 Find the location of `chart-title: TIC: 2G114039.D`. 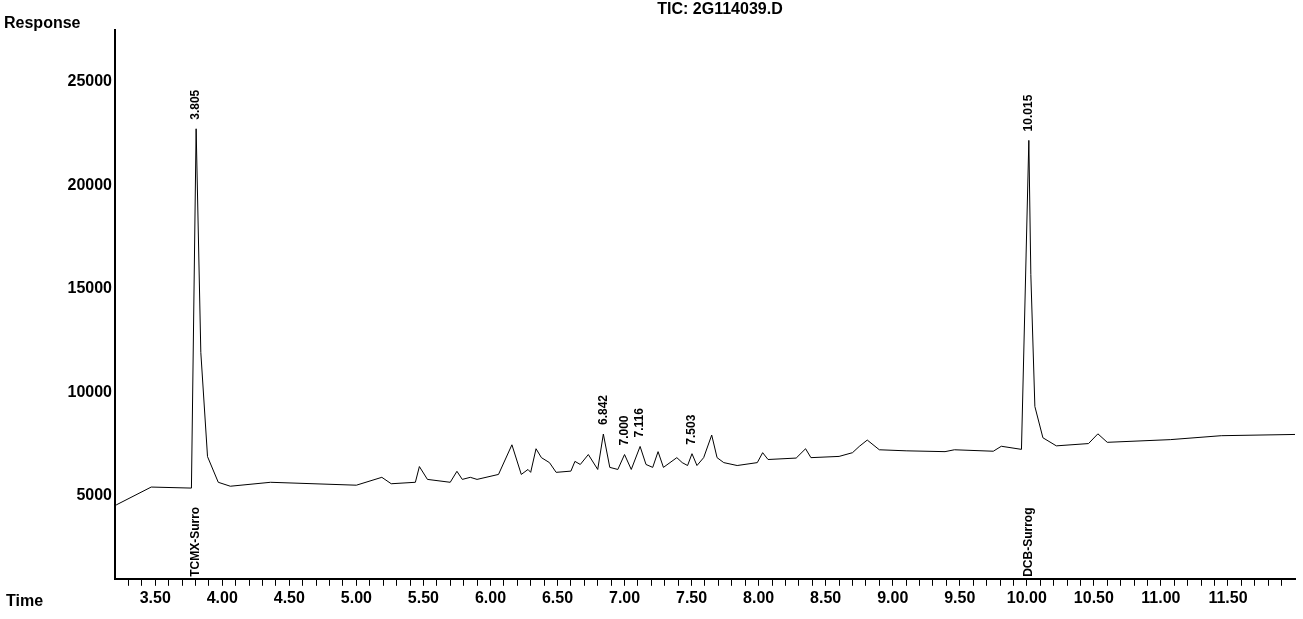

chart-title: TIC: 2G114039.D is located at coordinates (720, 9).